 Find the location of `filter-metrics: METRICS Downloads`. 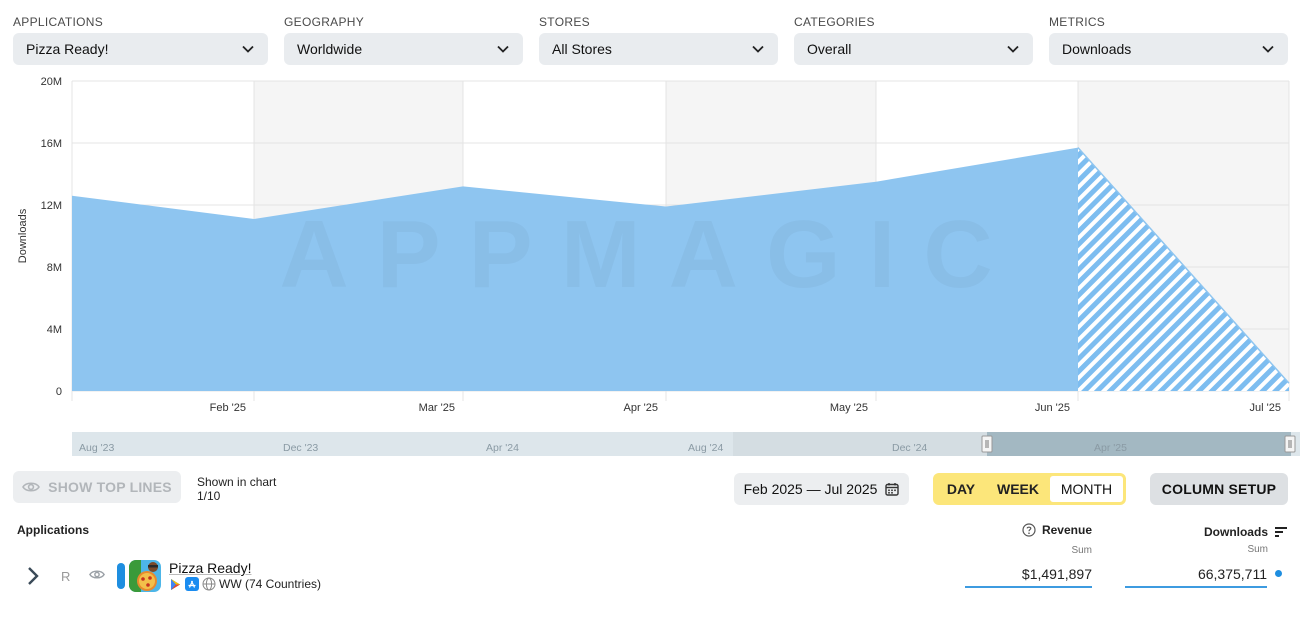

filter-metrics: METRICS Downloads is located at coordinates (1168, 39).